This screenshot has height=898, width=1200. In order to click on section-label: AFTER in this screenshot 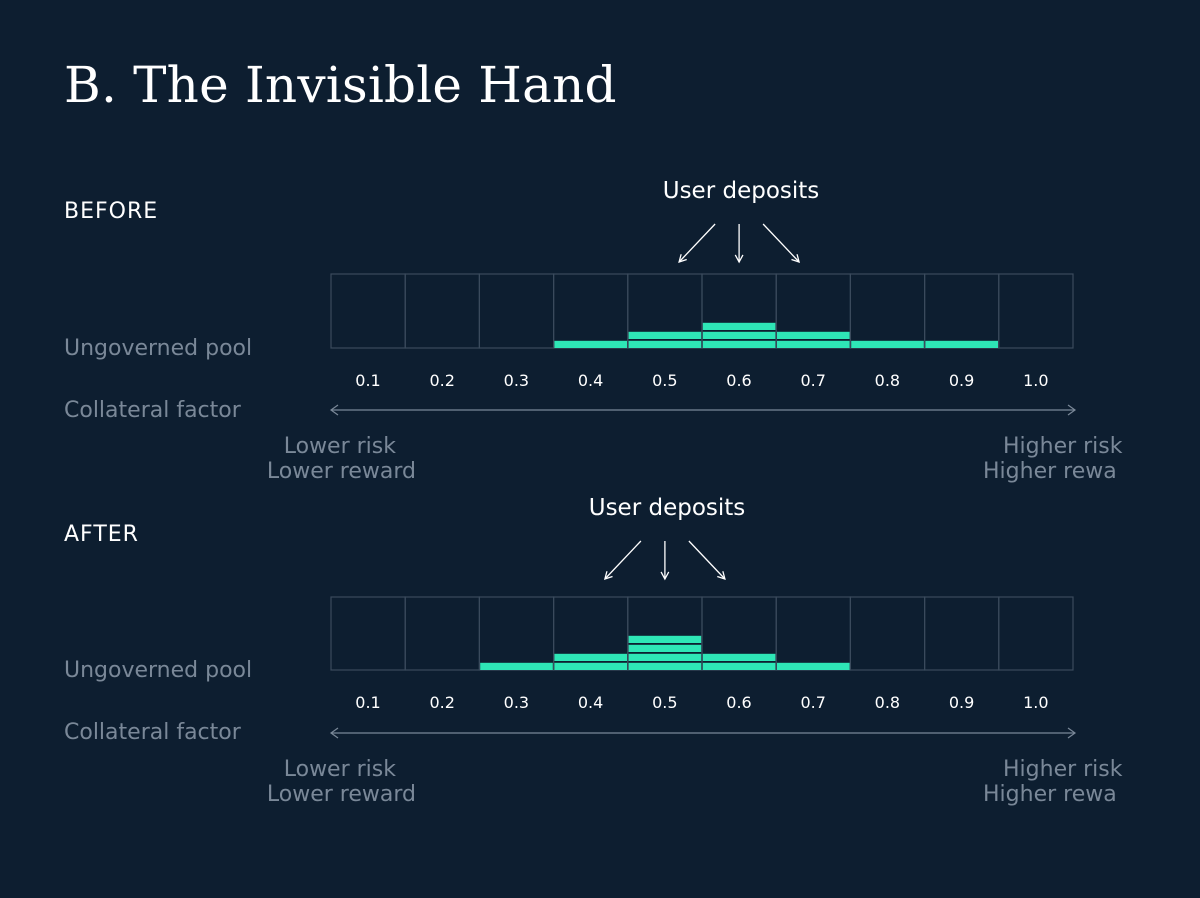, I will do `click(101, 534)`.